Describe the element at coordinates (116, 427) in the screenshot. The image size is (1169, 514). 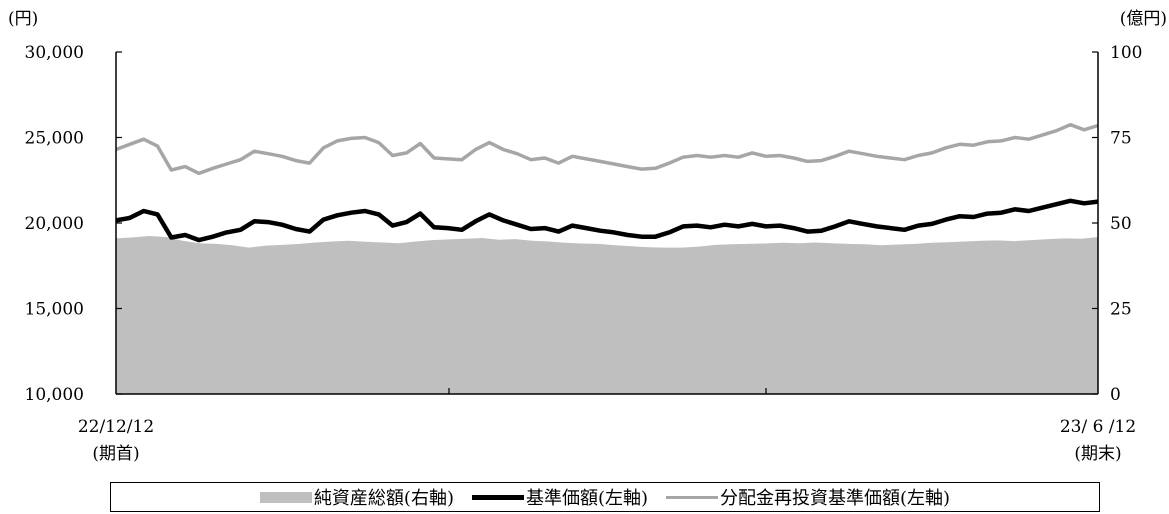
I see `x-start-label: 22/12/12` at that location.